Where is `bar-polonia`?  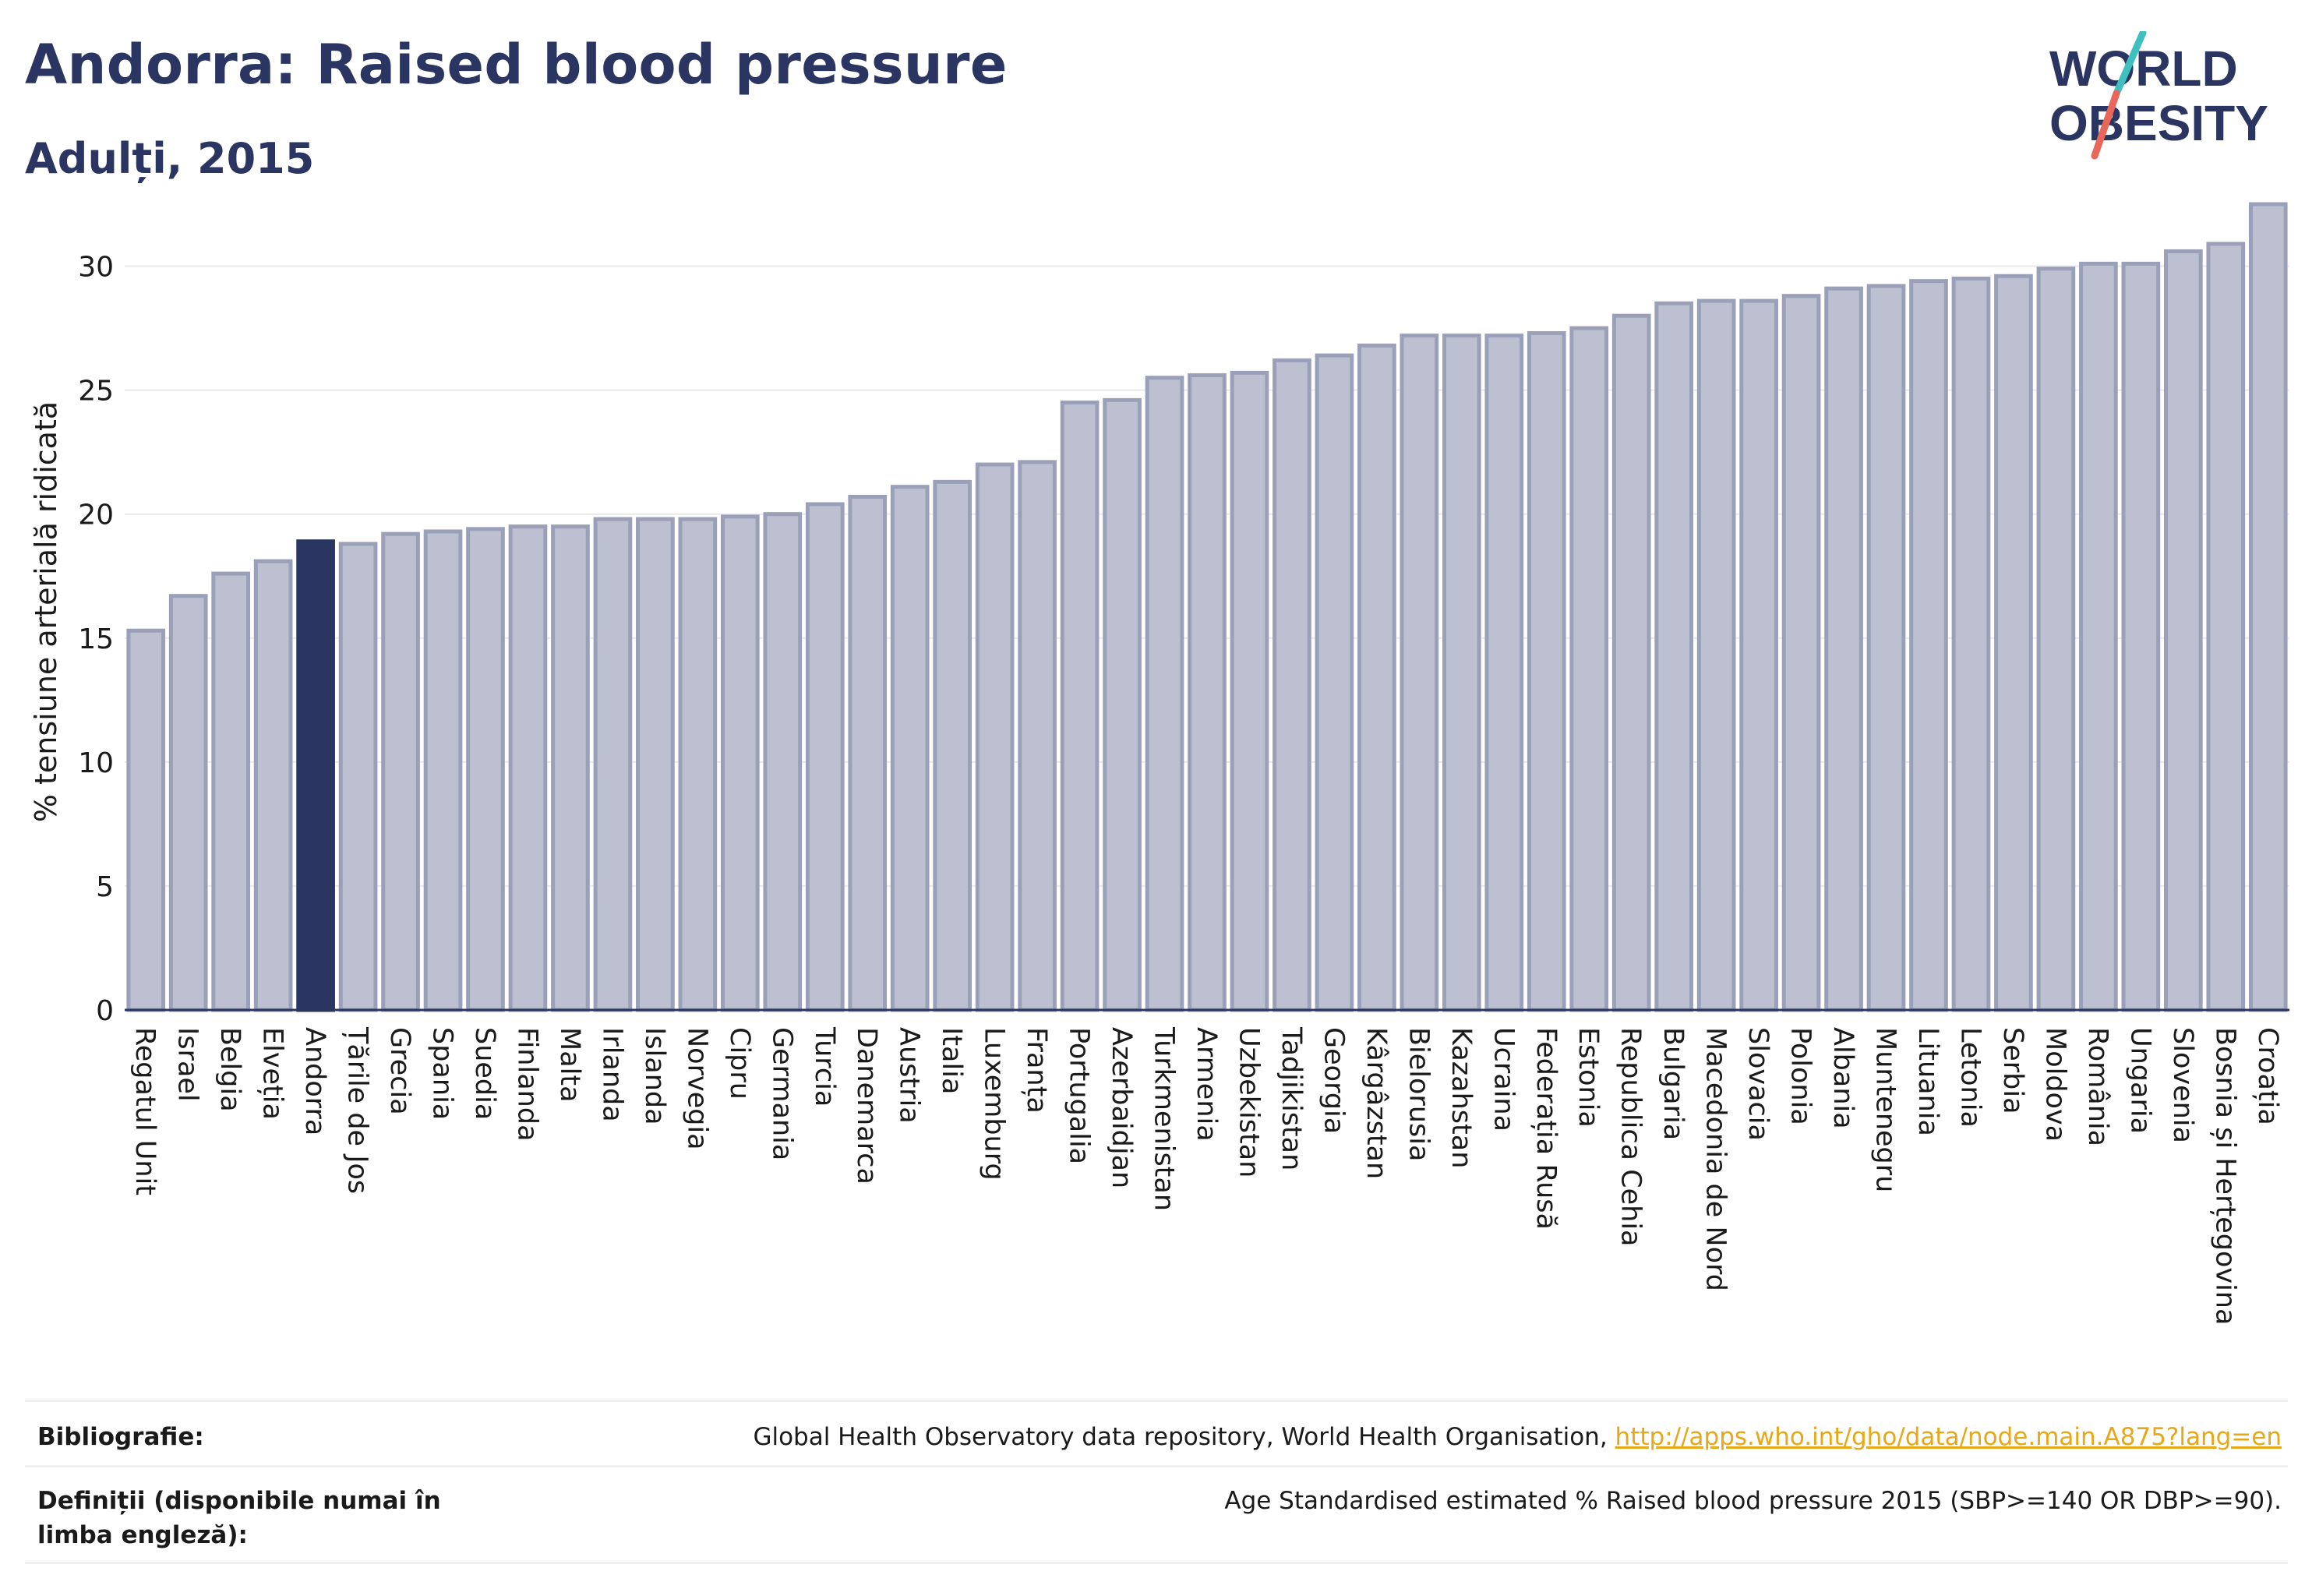
bar-polonia is located at coordinates (1801, 653).